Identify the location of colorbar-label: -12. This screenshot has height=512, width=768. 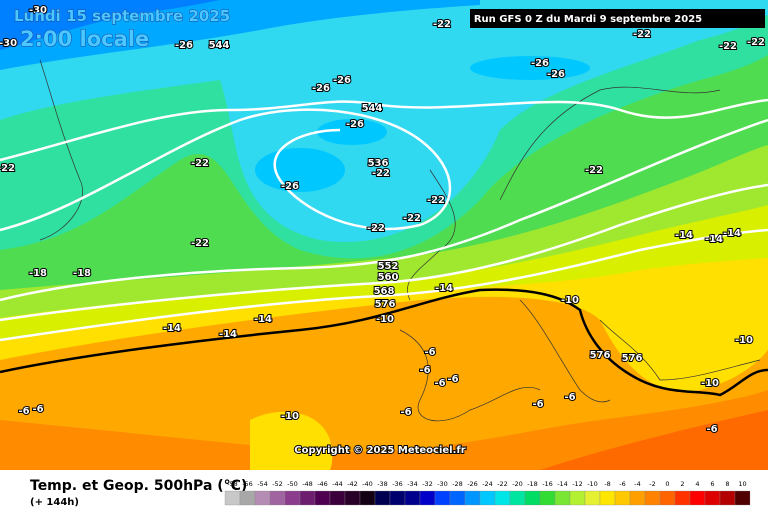
(577, 484).